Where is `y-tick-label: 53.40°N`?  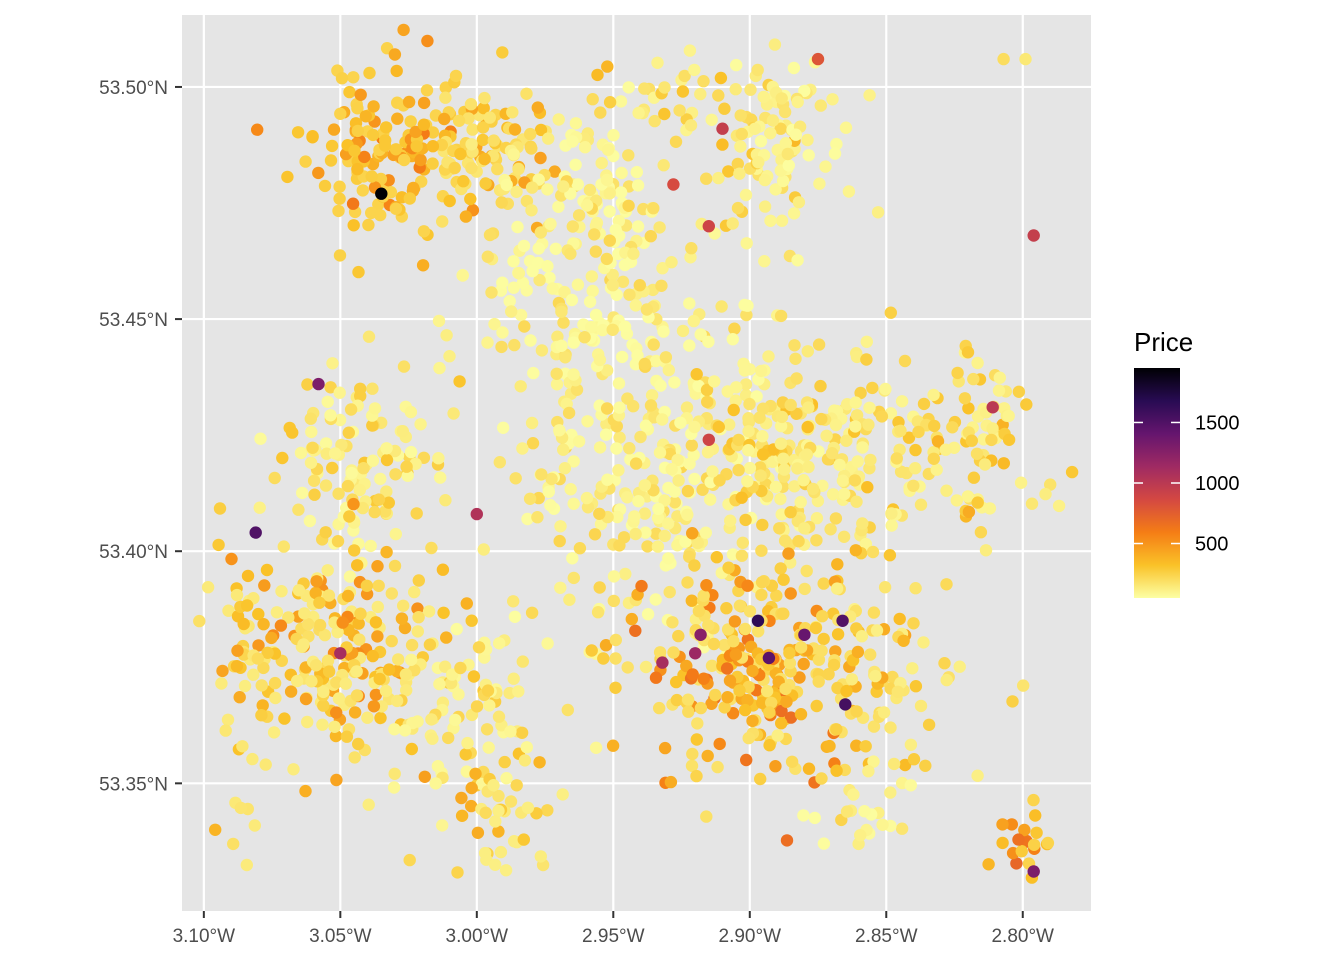
y-tick-label: 53.40°N is located at coordinates (133, 552).